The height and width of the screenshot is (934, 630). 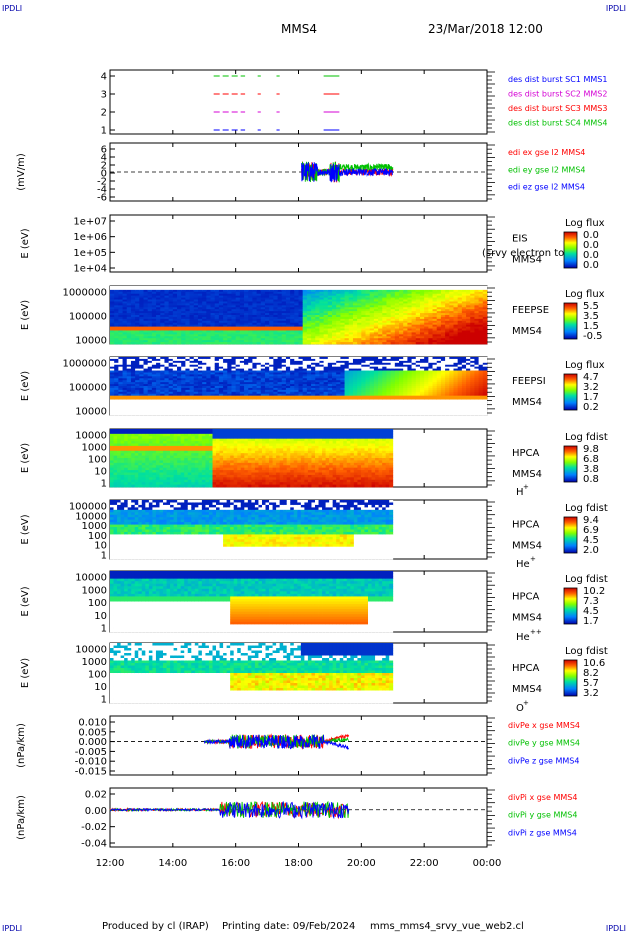 I want to click on spacecraft-label-hpca_he: MMS4, so click(x=527, y=546).